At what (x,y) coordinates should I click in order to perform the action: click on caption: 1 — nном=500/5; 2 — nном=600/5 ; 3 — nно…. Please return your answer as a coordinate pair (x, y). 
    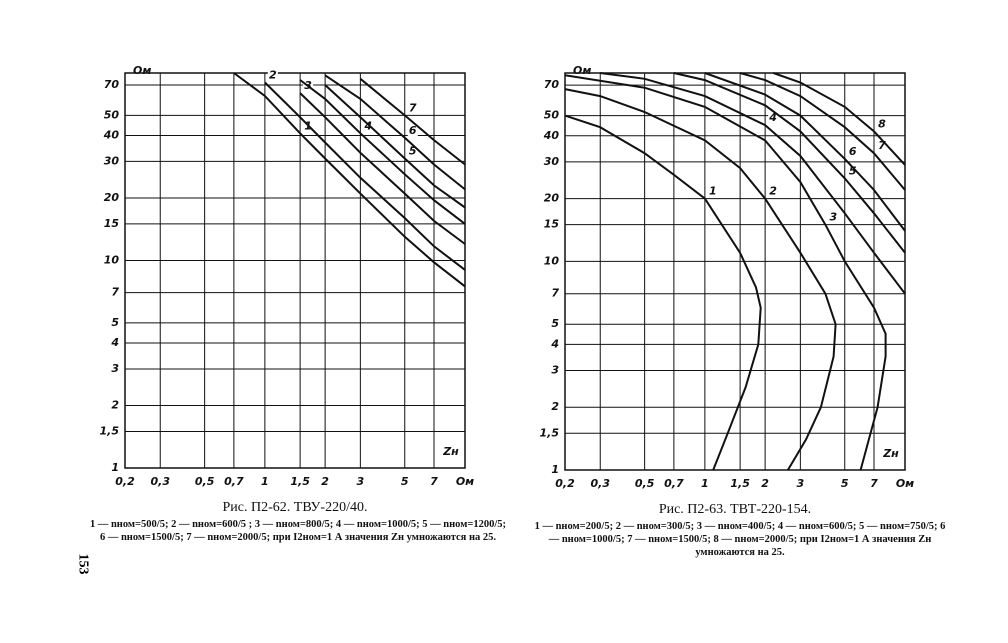
    Looking at the image, I should click on (298, 531).